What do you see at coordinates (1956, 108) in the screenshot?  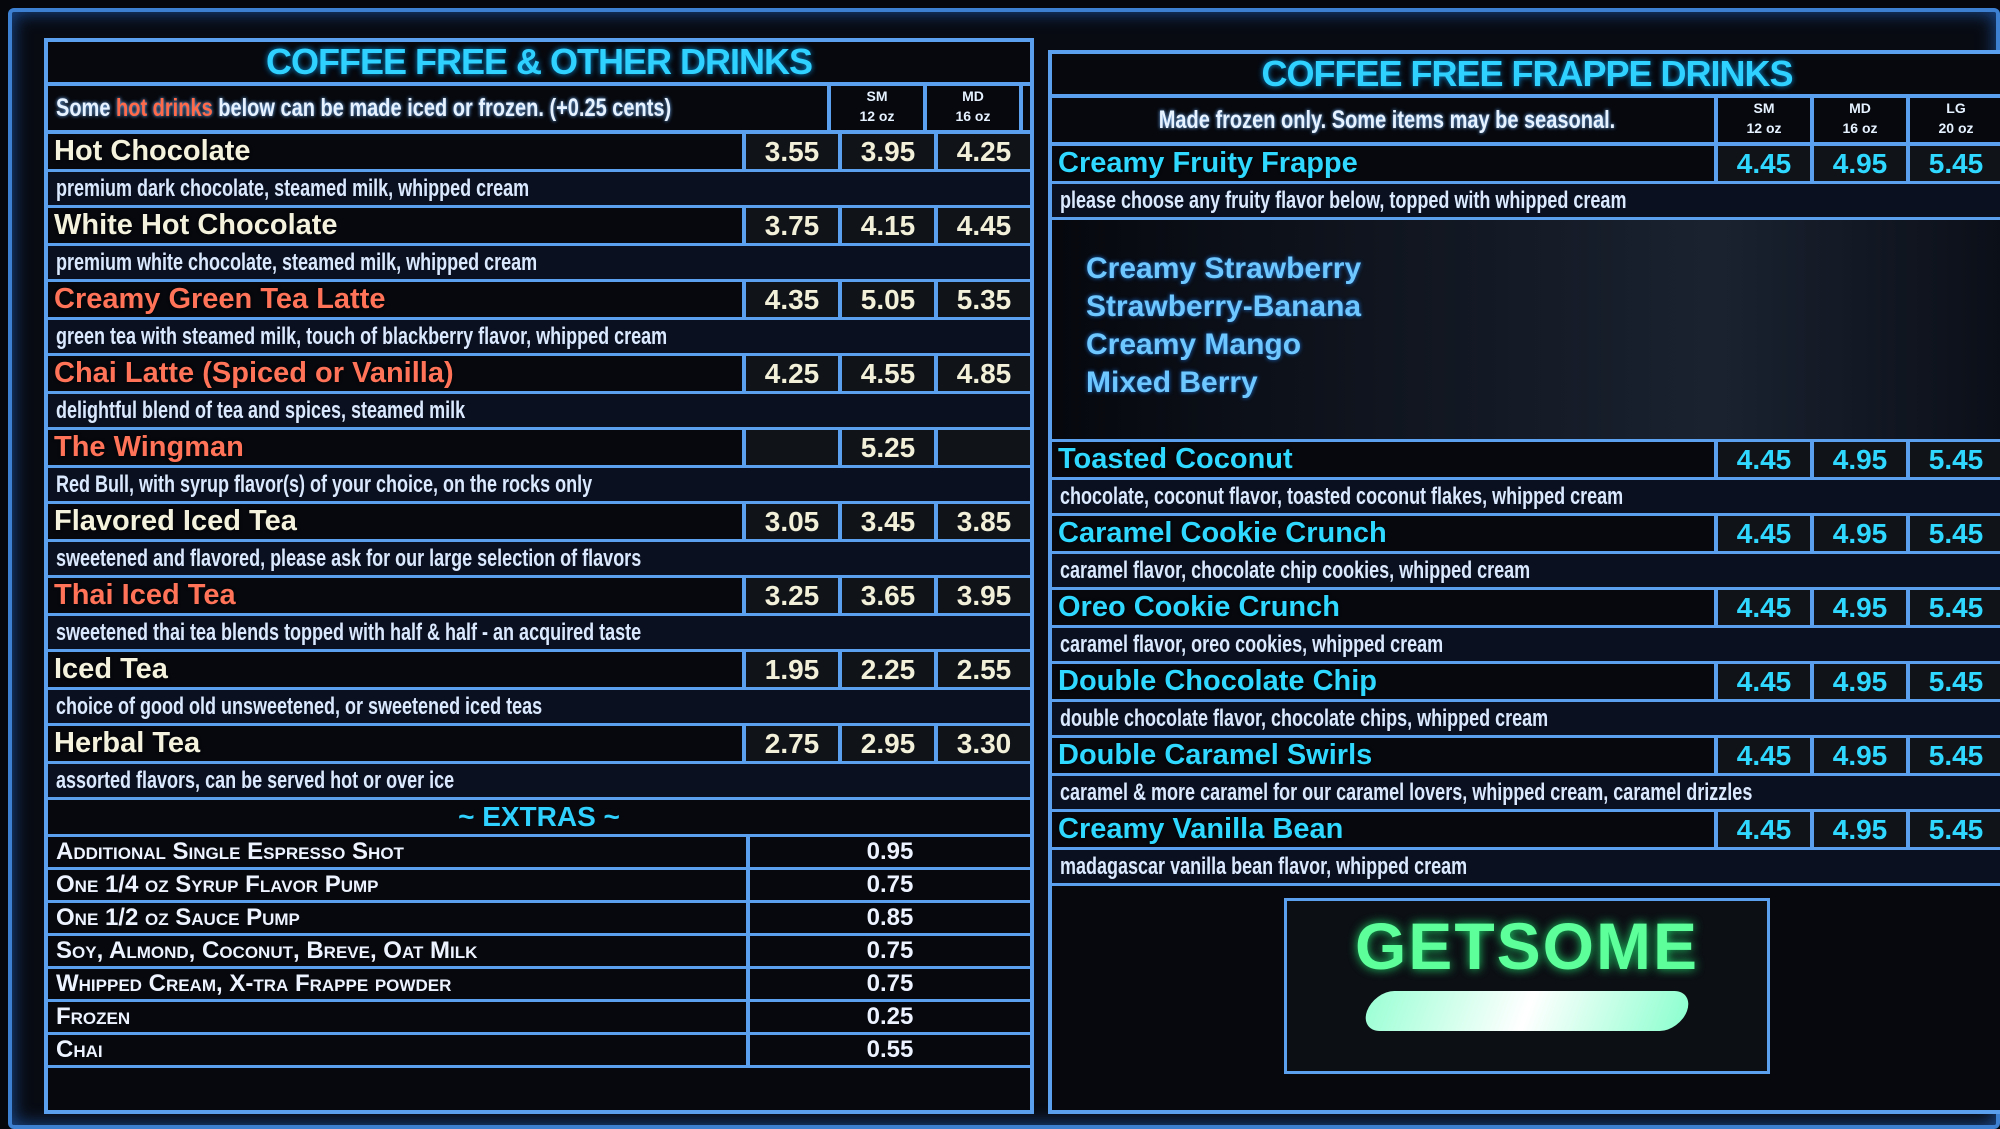 I see `size-code: LG` at bounding box center [1956, 108].